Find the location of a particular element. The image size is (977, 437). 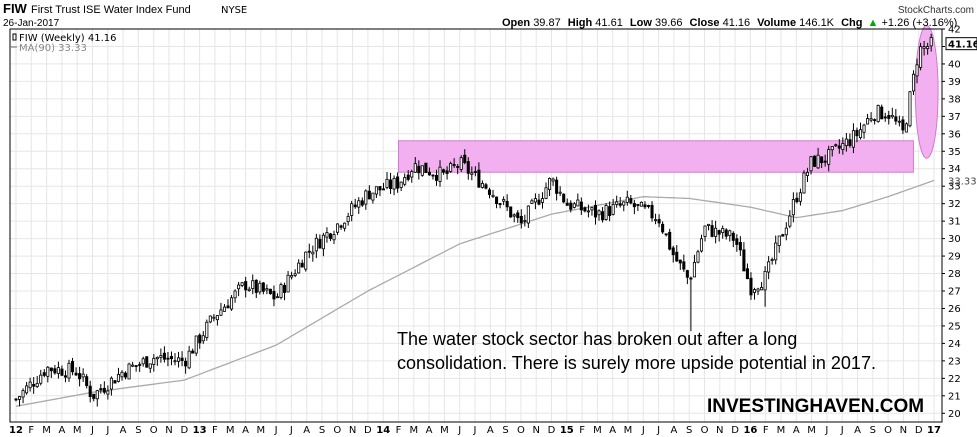

y-tick-label: 39 is located at coordinates (954, 82).